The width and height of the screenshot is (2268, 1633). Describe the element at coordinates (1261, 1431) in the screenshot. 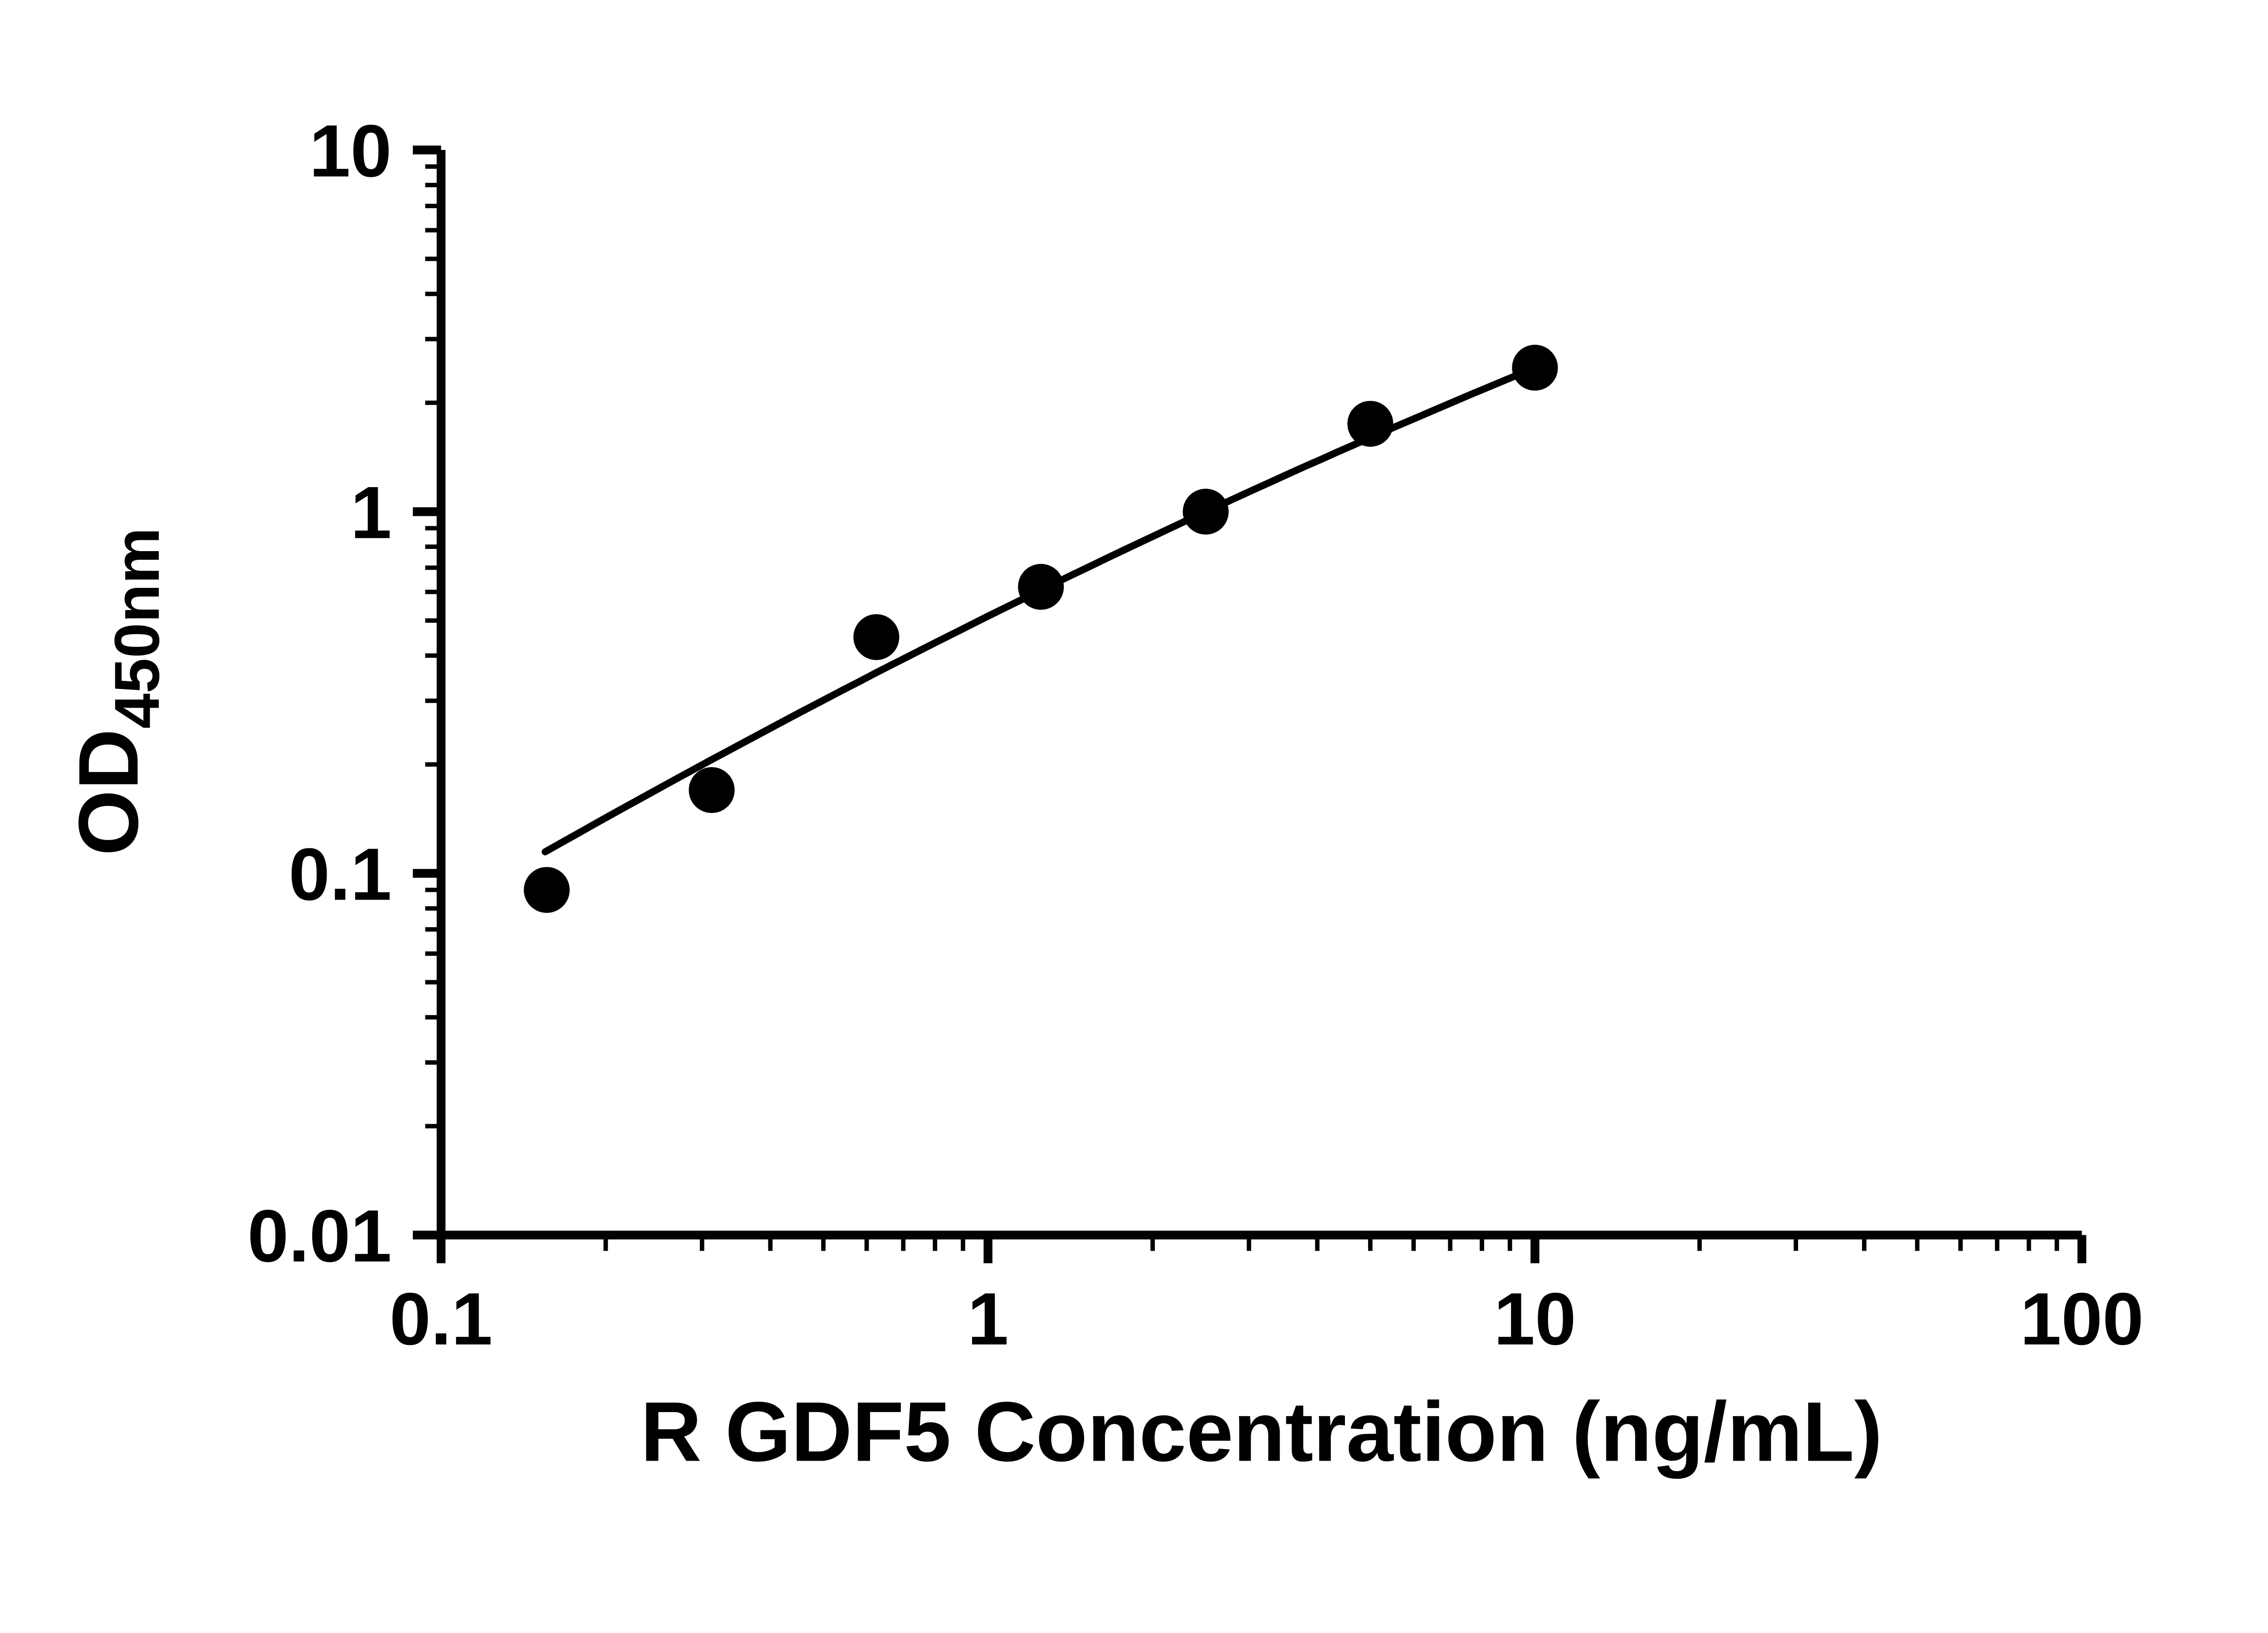

I see `x-axis-label: R GDF5 Concentration (ng/mL)` at that location.